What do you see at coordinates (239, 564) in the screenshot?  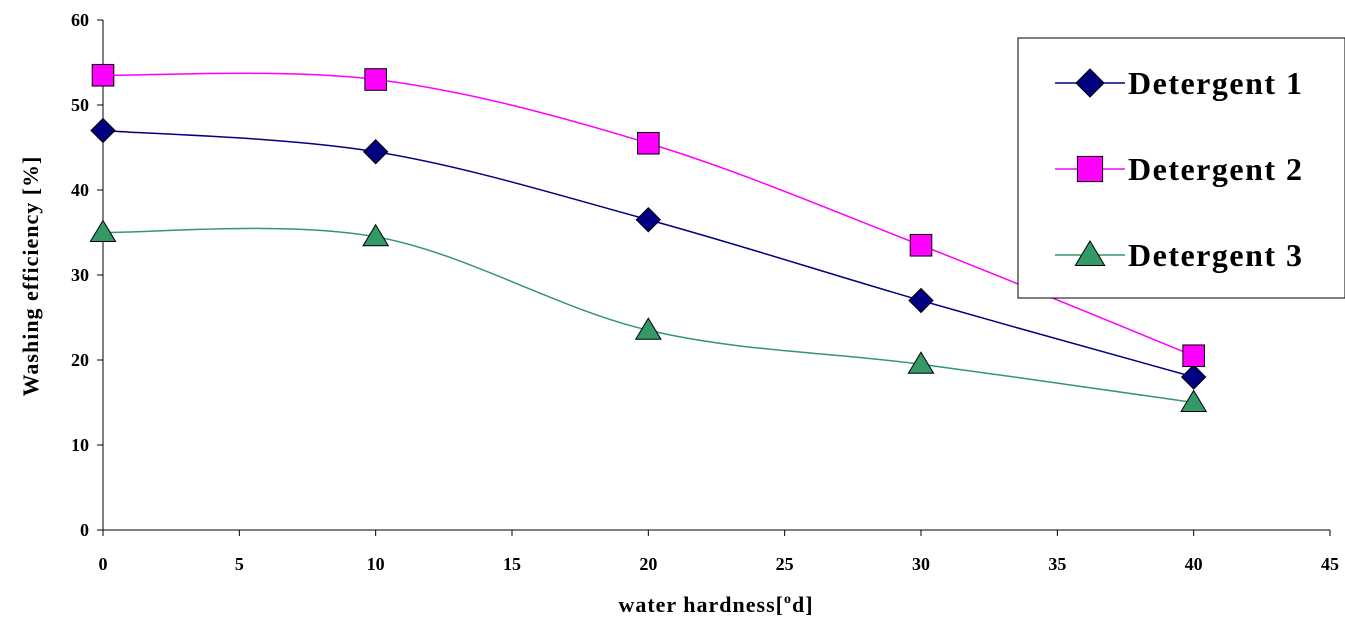 I see `x-tick-label: 5` at bounding box center [239, 564].